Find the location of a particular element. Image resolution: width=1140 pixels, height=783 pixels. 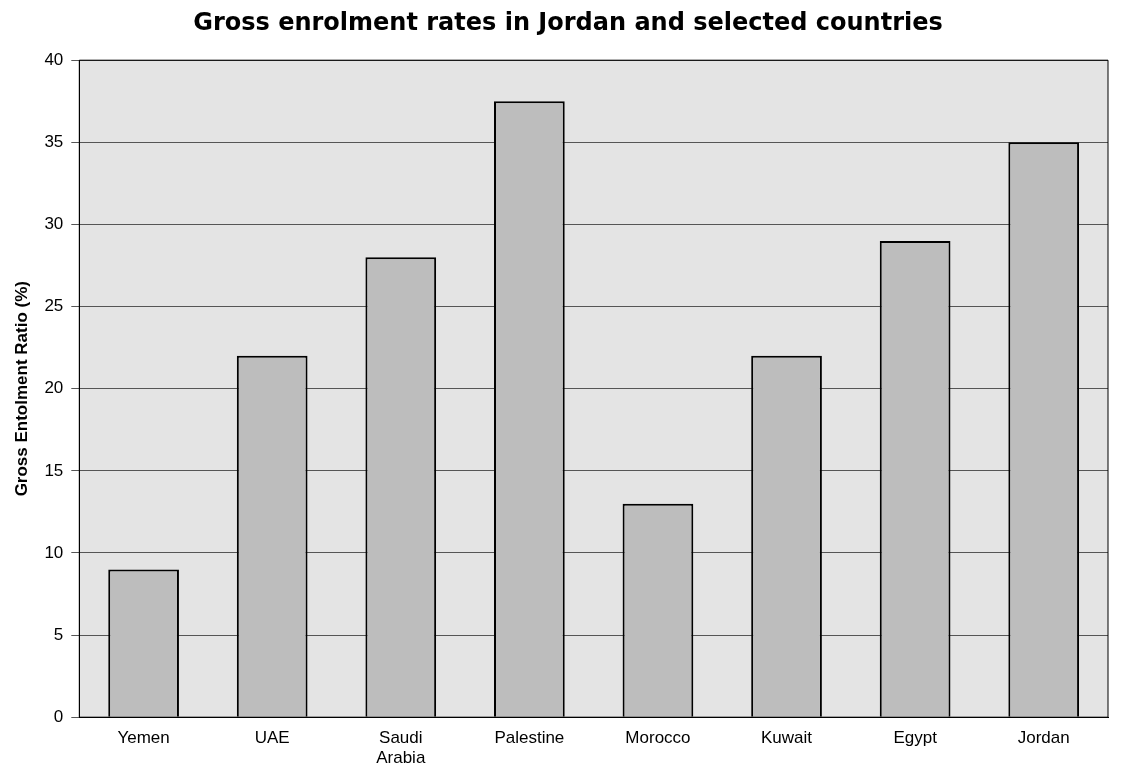

x-tick-label: Saudi Arabia is located at coordinates (401, 748).